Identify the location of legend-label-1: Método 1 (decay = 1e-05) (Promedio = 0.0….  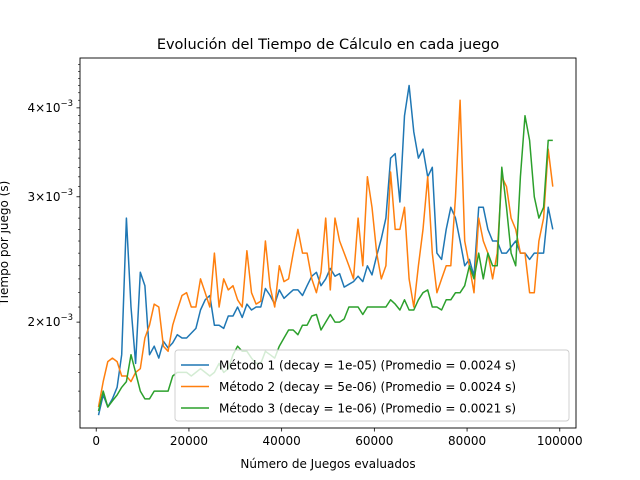
(367, 366).